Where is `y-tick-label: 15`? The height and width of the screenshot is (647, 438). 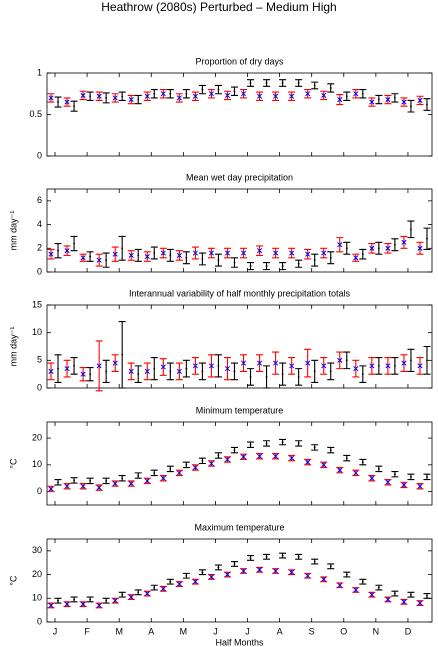
y-tick-label: 15 is located at coordinates (37, 304).